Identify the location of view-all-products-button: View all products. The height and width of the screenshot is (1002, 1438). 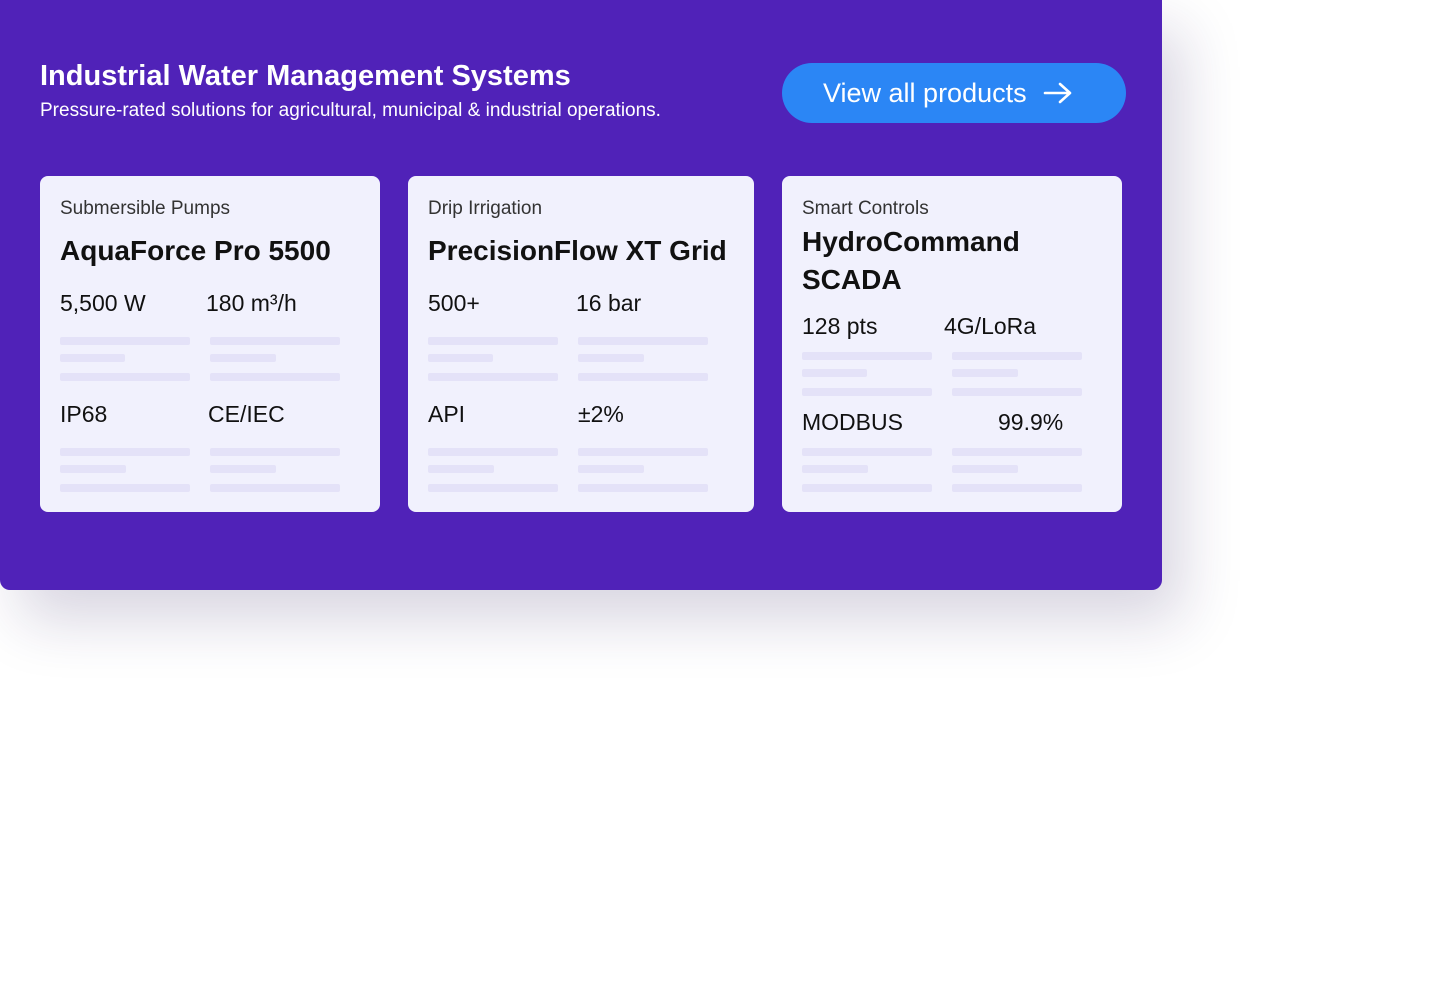
(954, 93).